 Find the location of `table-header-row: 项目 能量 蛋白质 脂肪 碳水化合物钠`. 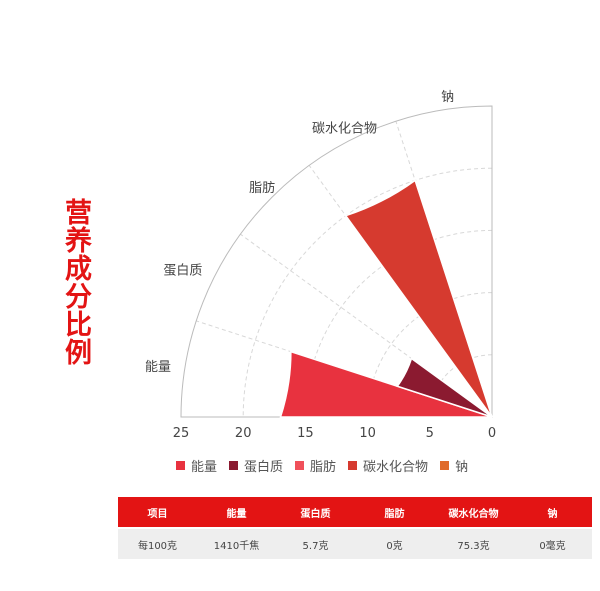

table-header-row: 项目 能量 蛋白质 脂肪 碳水化合物钠 is located at coordinates (355, 512).